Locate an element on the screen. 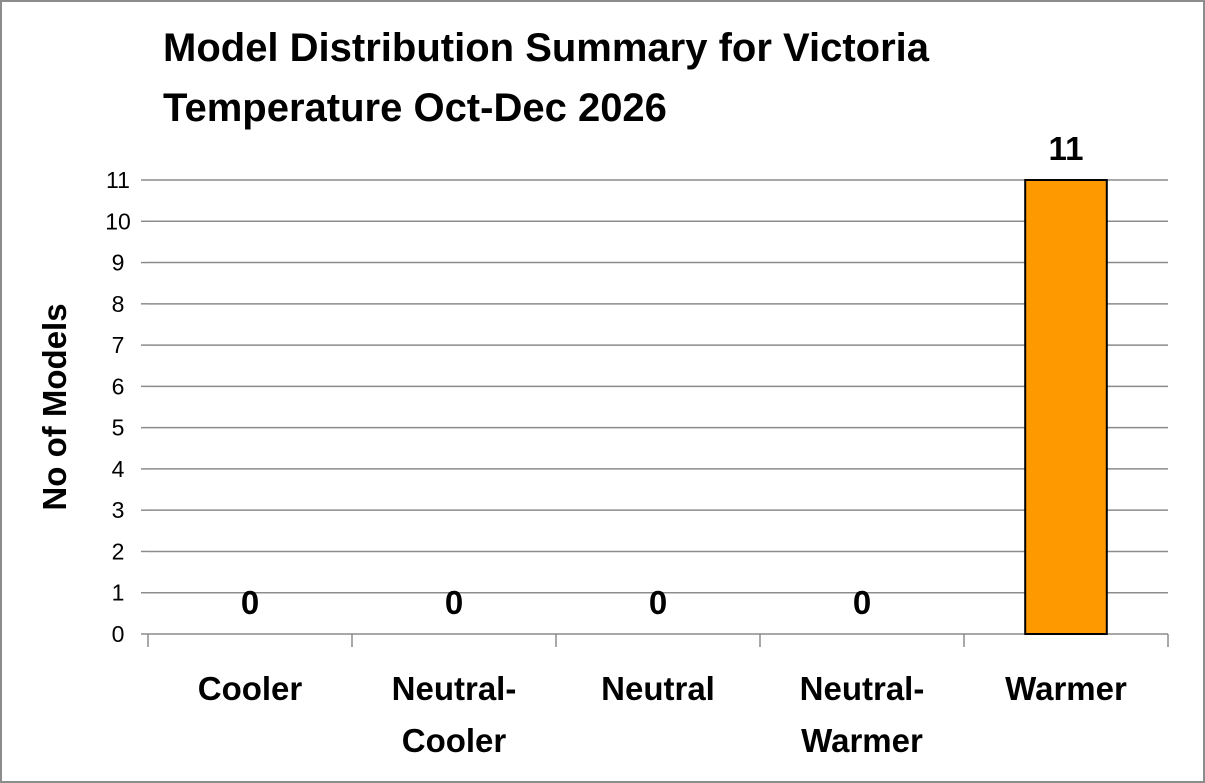  y-tick-label: 10 is located at coordinates (118, 221).